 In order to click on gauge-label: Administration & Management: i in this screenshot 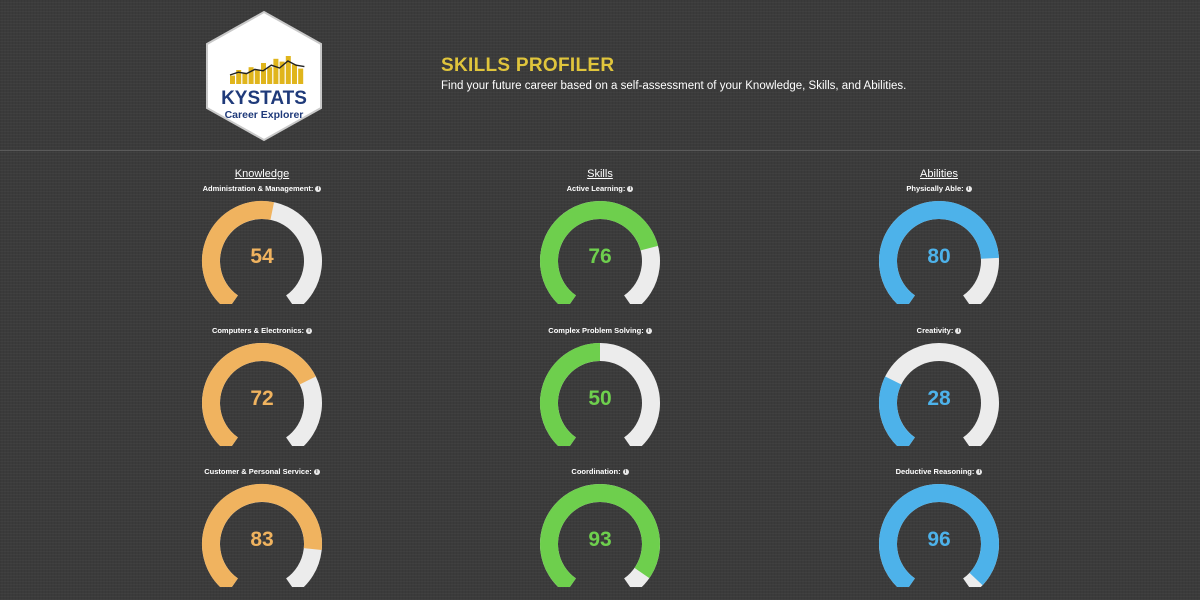, I will do `click(262, 188)`.